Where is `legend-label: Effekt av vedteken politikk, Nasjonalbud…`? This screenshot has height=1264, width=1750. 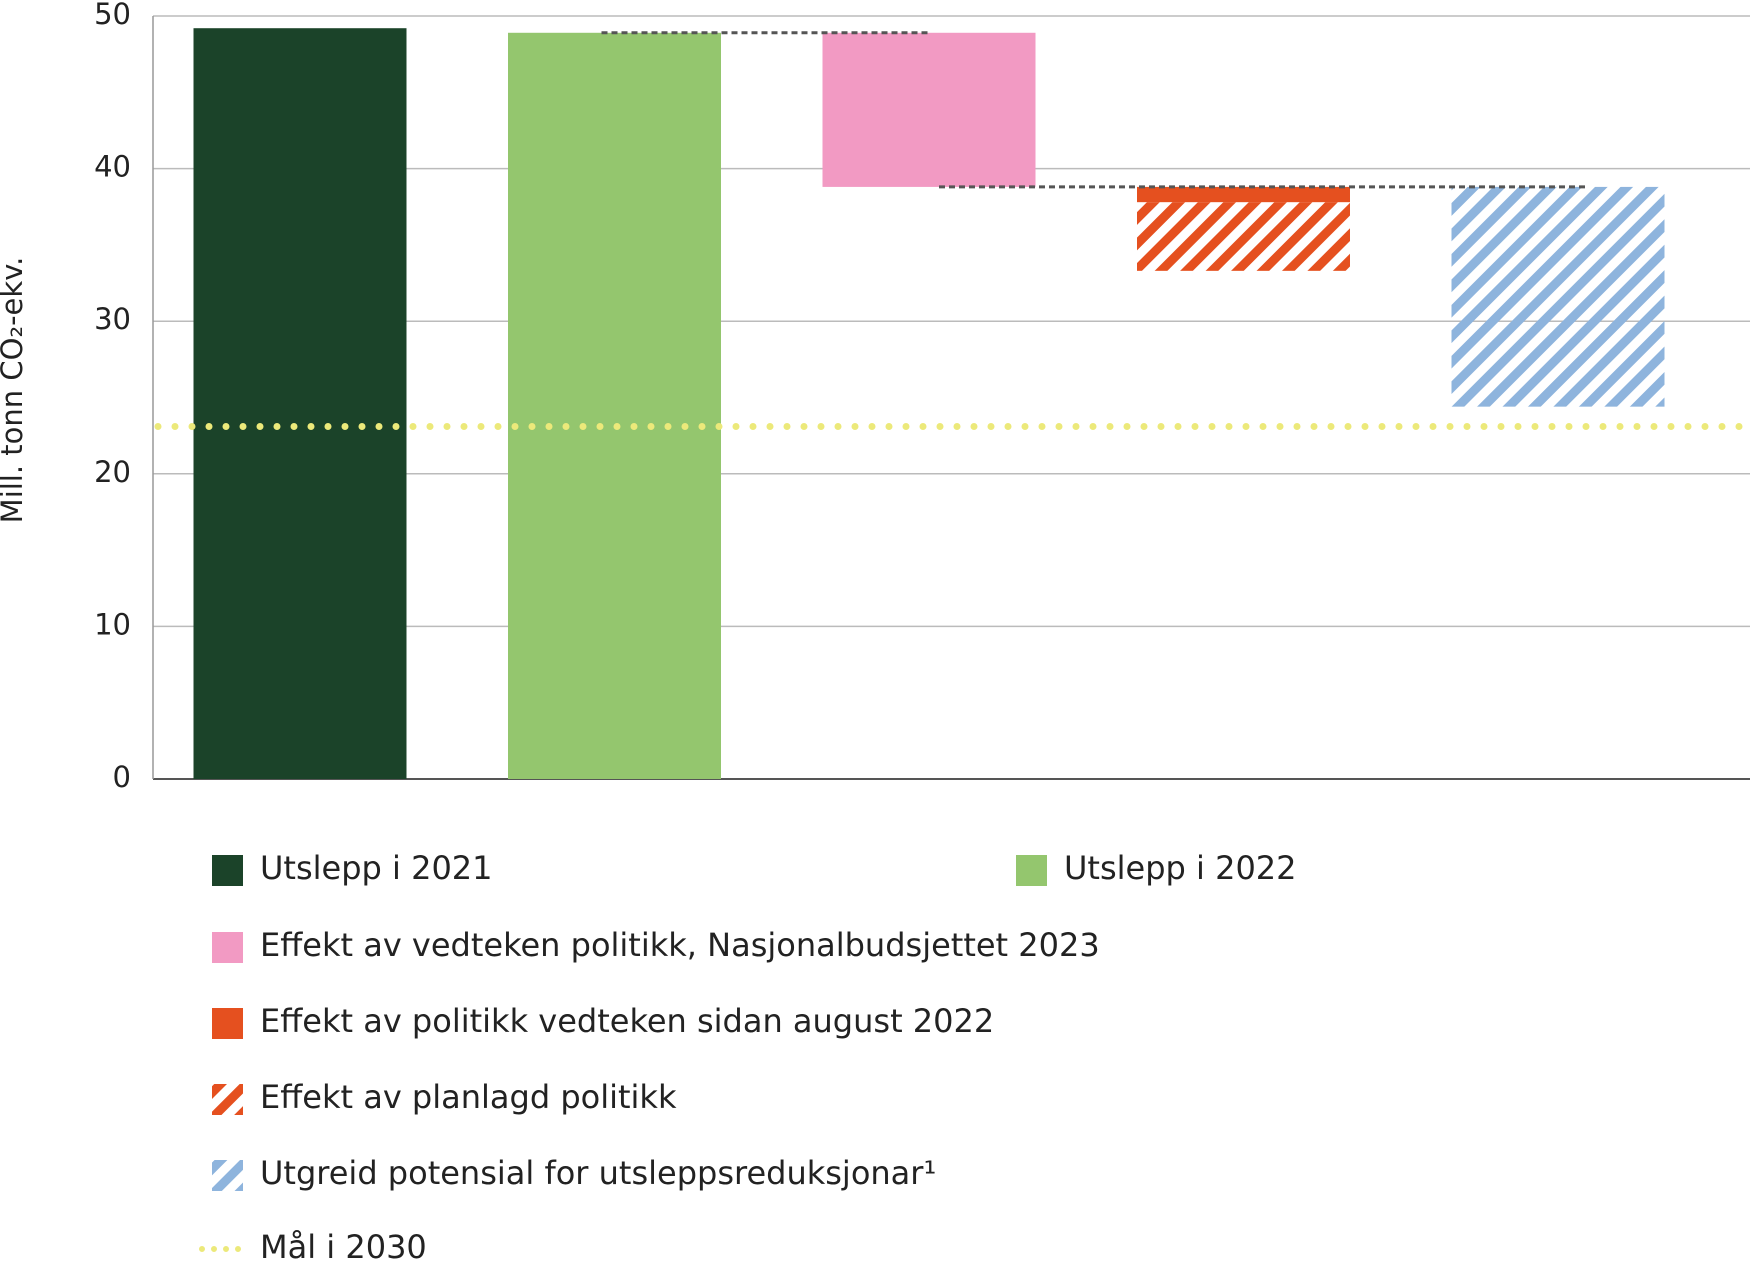
legend-label: Effekt av vedteken politikk, Nasjonalbud… is located at coordinates (680, 945).